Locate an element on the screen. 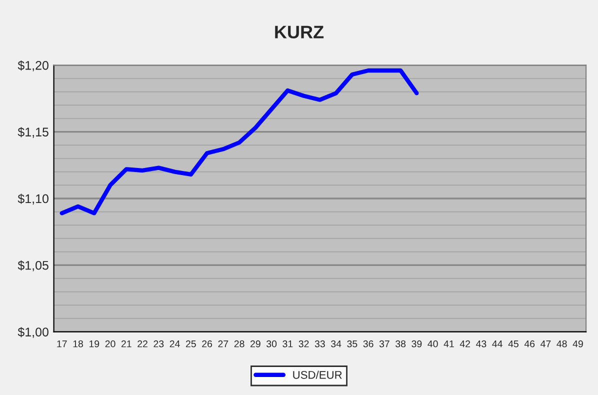 This screenshot has width=598, height=395. x-tick-label: 48 is located at coordinates (561, 344).